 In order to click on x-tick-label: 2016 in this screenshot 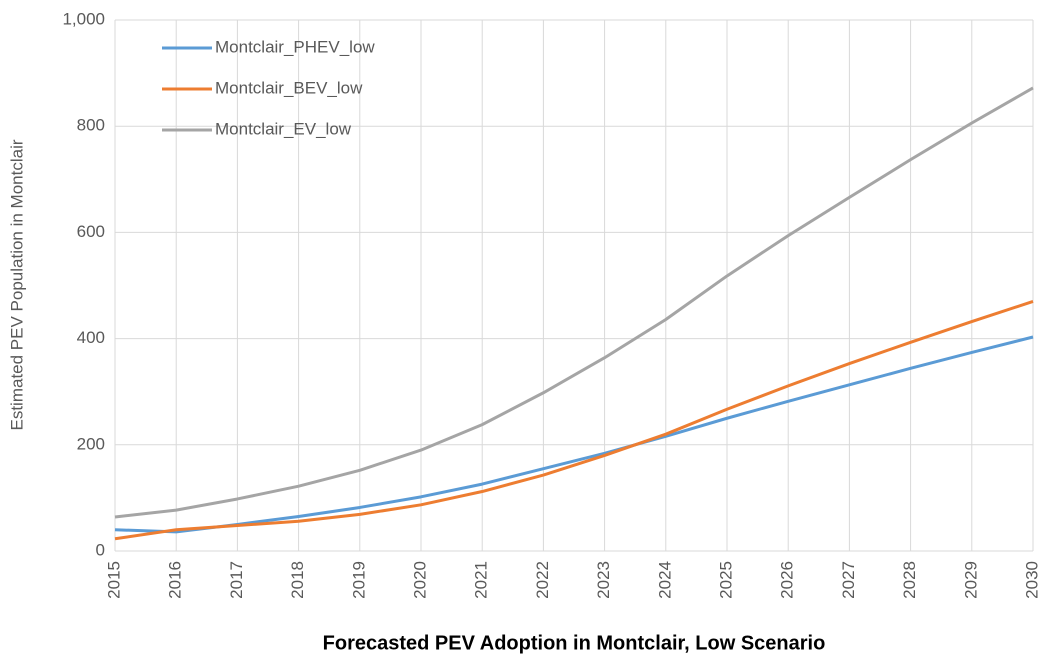, I will do `click(175, 580)`.